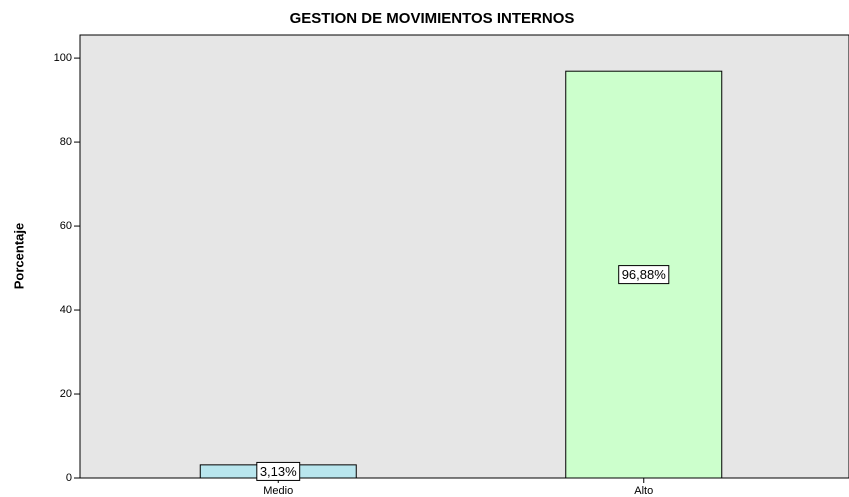  I want to click on x-tick-label: Alto, so click(643, 491).